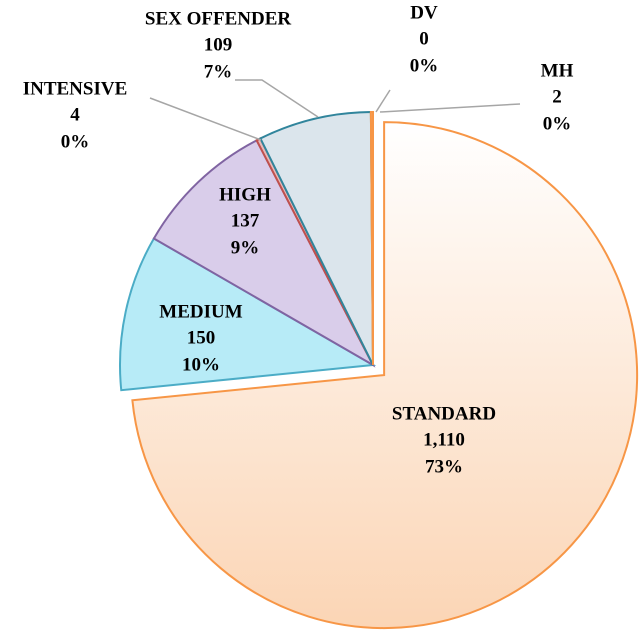  What do you see at coordinates (424, 12) in the screenshot?
I see `slice-label: DV` at bounding box center [424, 12].